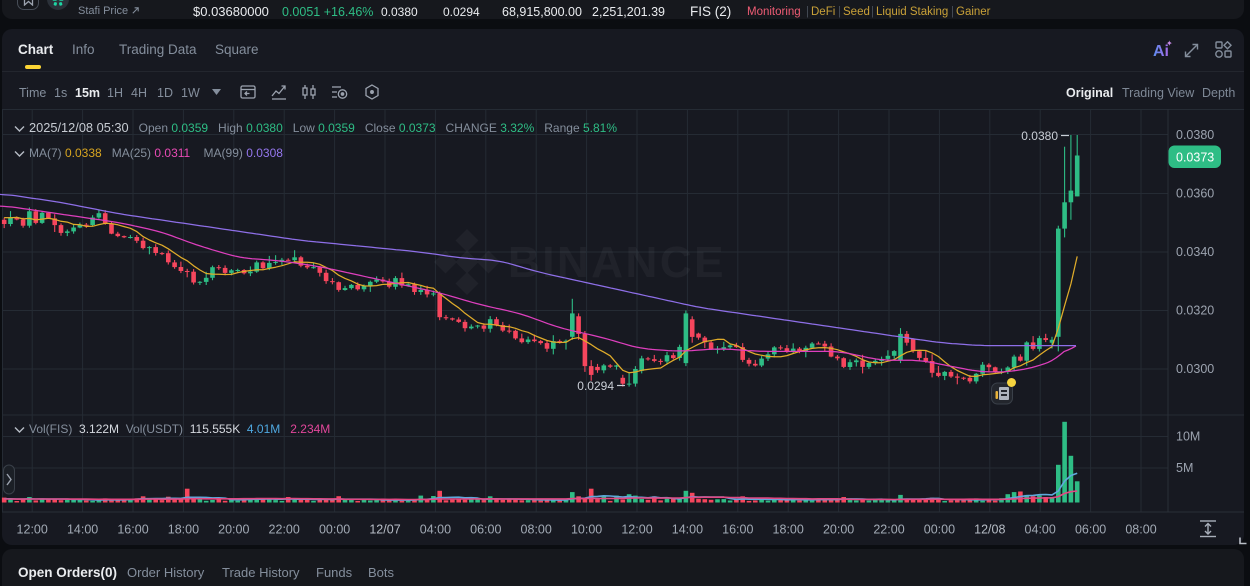 This screenshot has width=1250, height=586. Describe the element at coordinates (1195, 369) in the screenshot. I see `svg-text: 0.0300` at that location.